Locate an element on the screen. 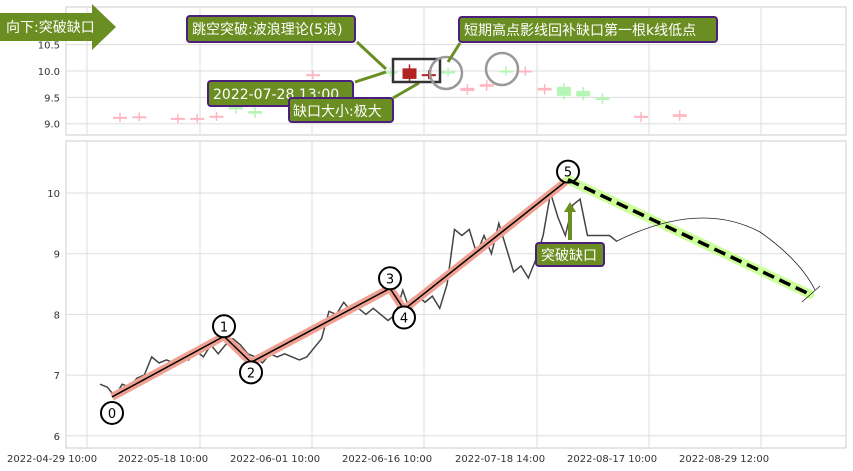  y-tick-label: 9.0 is located at coordinates (52, 125).